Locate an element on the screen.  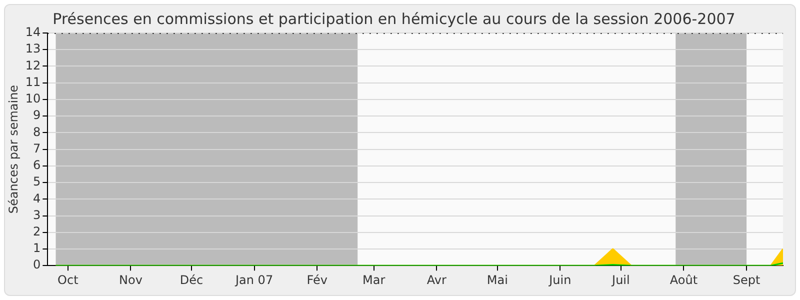
y-tick-label: 3 is located at coordinates (37, 215).